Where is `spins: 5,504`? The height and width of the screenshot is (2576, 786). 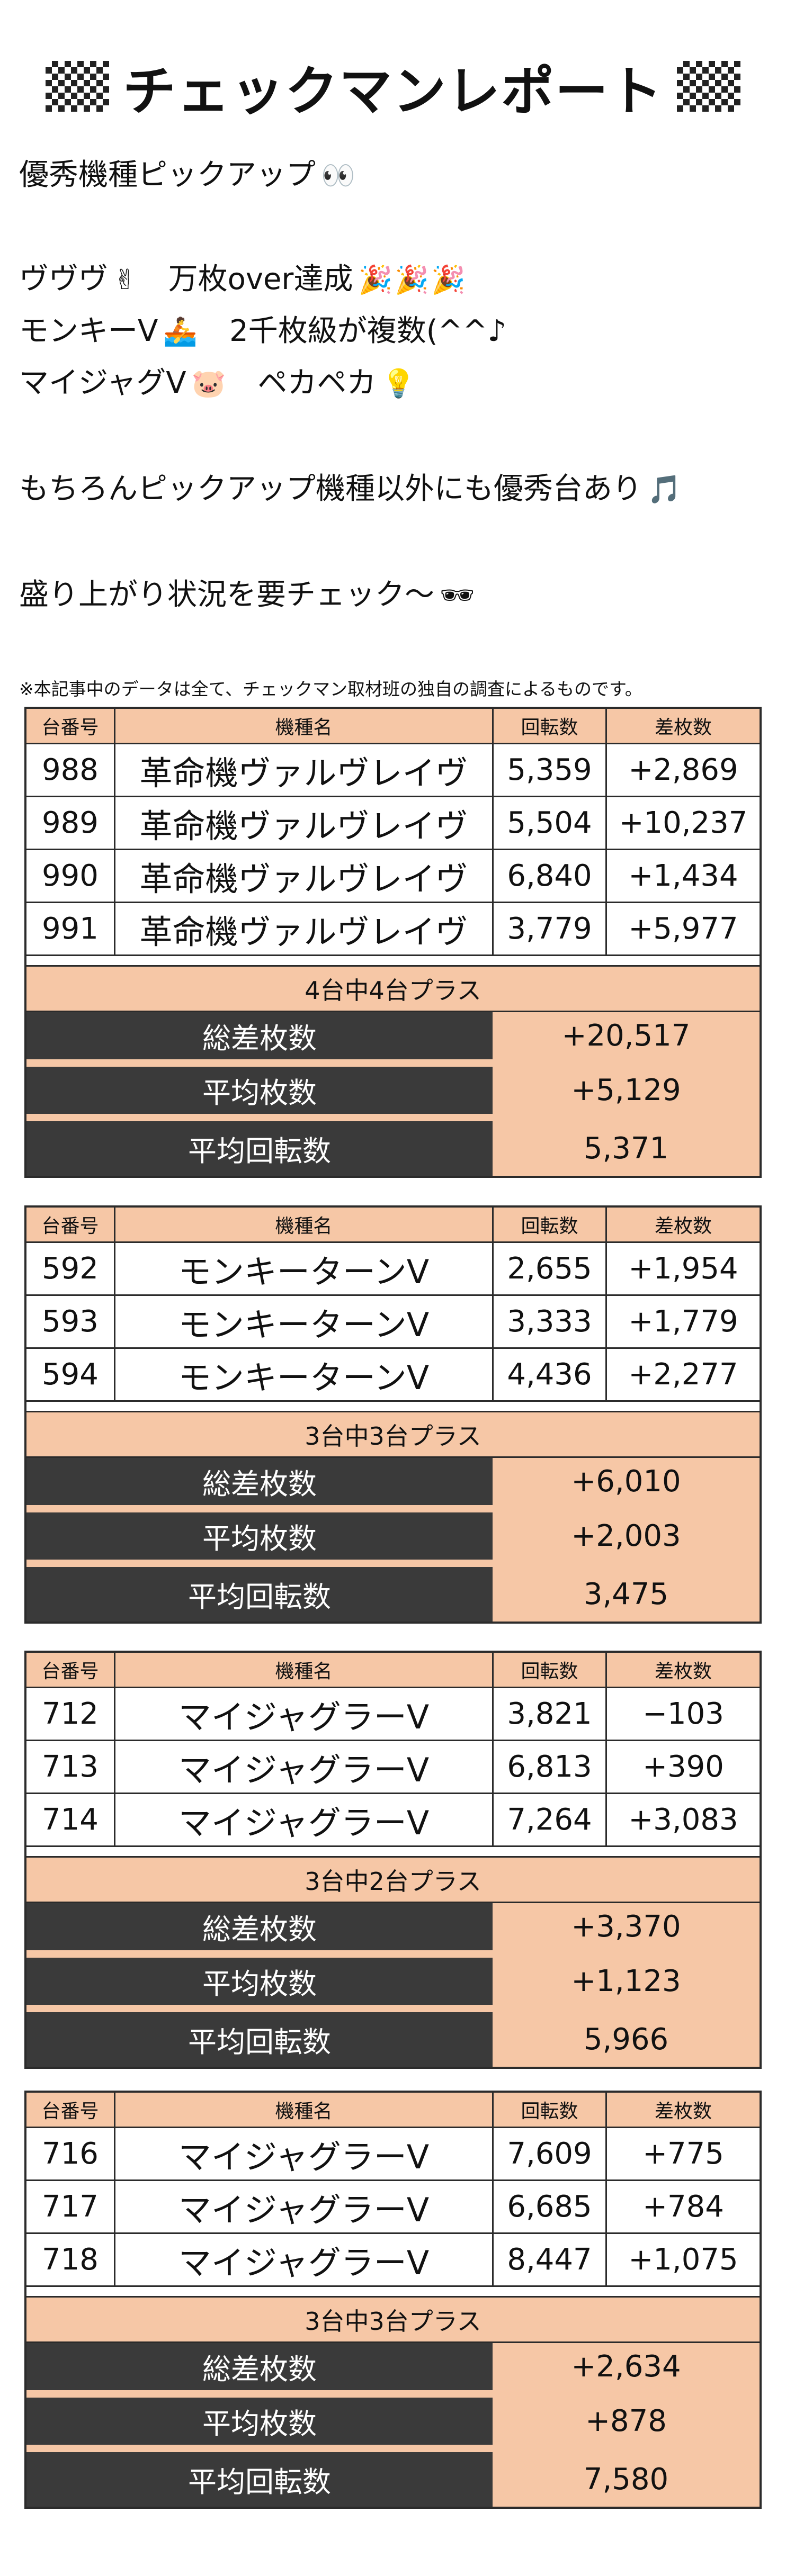 spins: 5,504 is located at coordinates (550, 823).